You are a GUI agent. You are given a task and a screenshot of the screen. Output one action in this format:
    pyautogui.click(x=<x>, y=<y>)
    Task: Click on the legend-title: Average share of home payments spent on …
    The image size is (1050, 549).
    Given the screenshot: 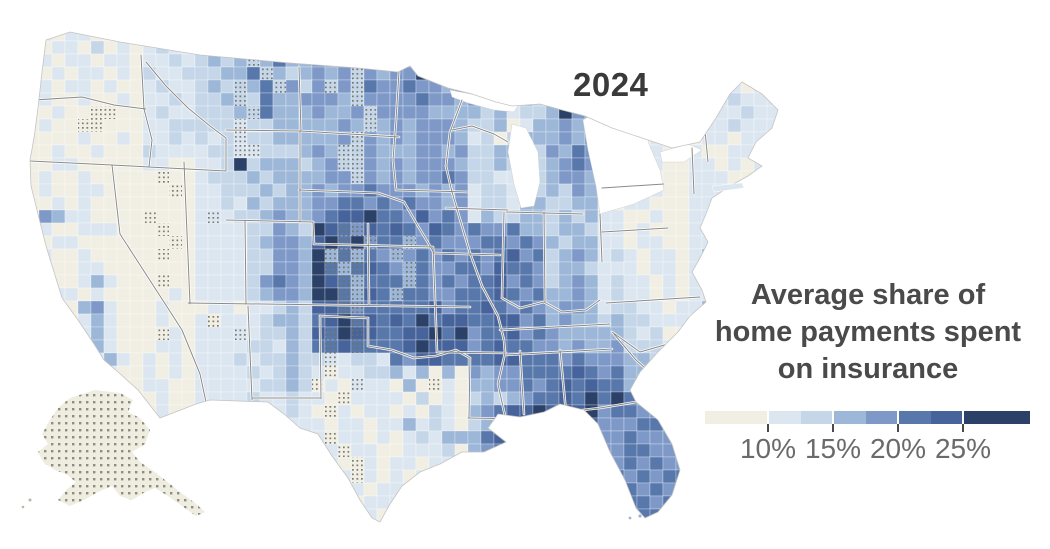 What is the action you would take?
    pyautogui.click(x=868, y=332)
    